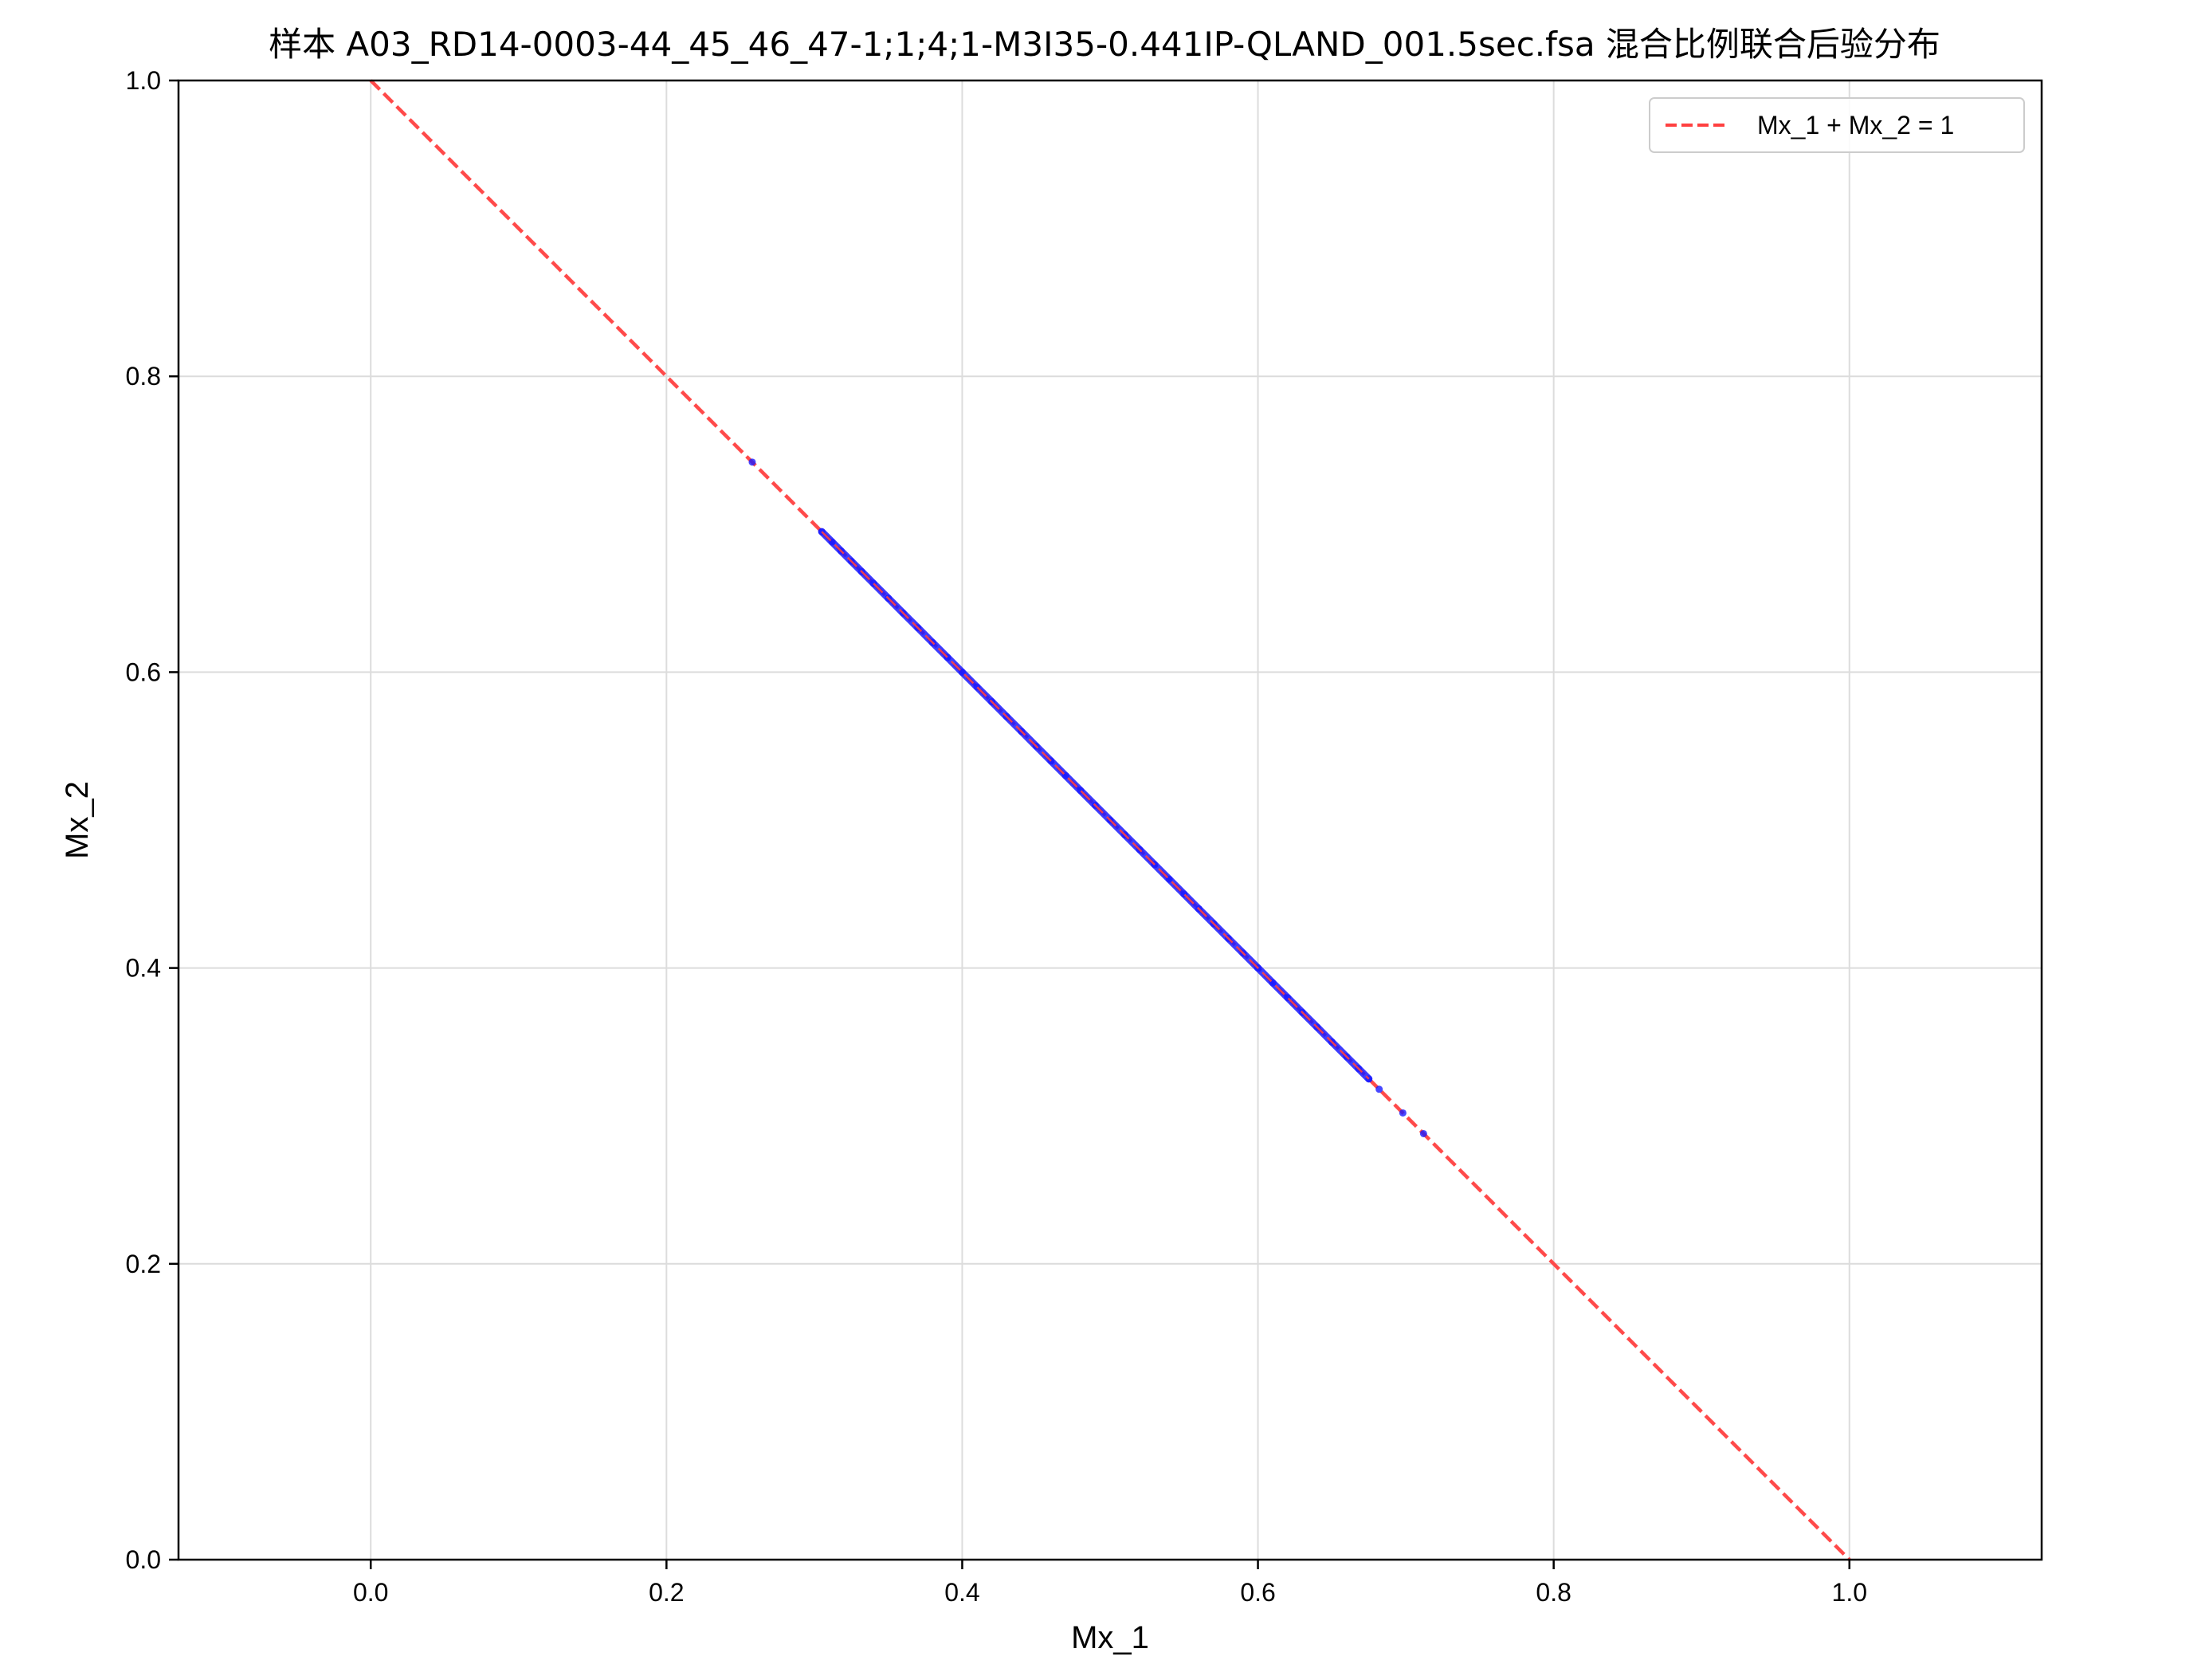 Image resolution: width=2209 pixels, height=1680 pixels. Describe the element at coordinates (152, 820) in the screenshot. I see `y-axis-ticks: 0.0 0.2 0.4 0.6 0.8 1.0` at that location.